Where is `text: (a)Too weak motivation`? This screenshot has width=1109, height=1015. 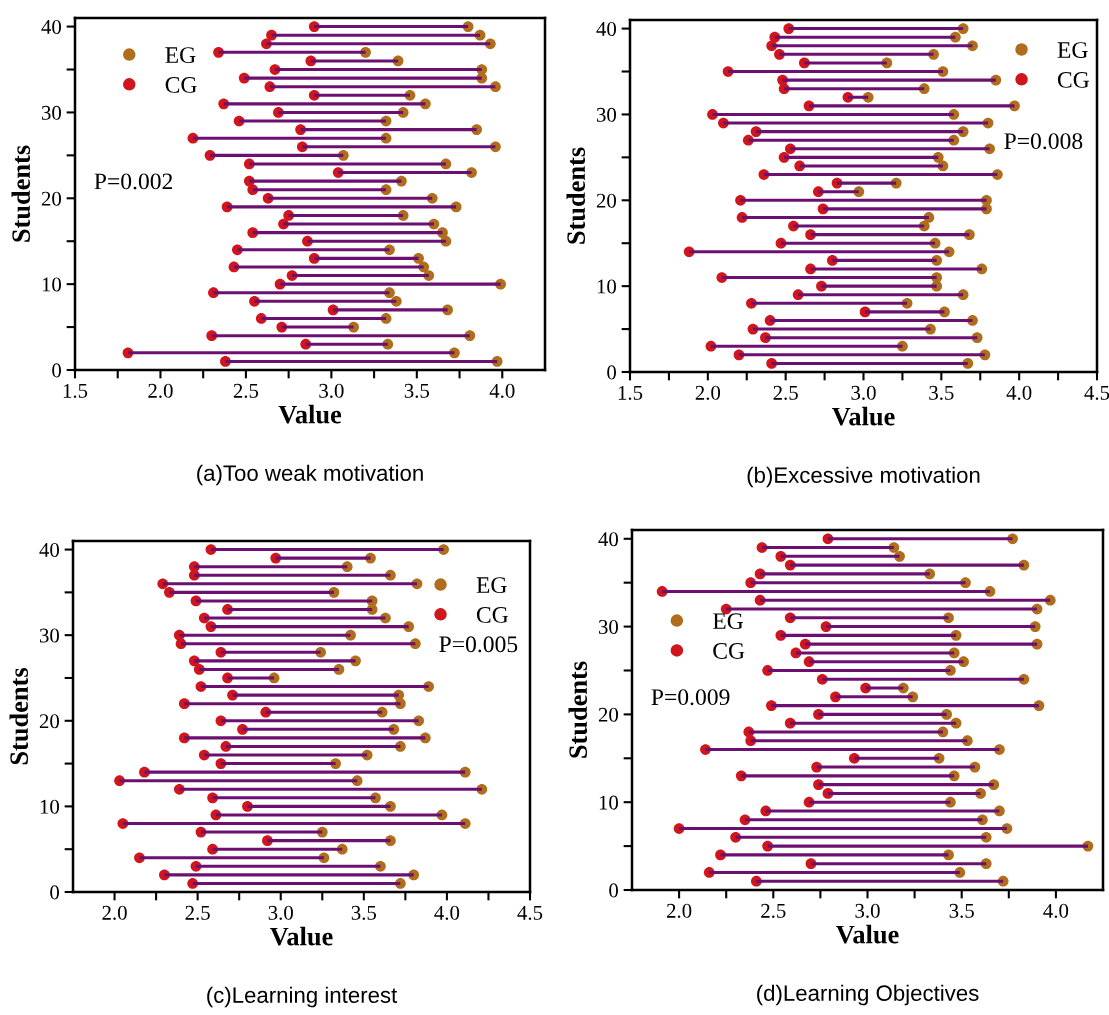
text: (a)Too weak motivation is located at coordinates (310, 475).